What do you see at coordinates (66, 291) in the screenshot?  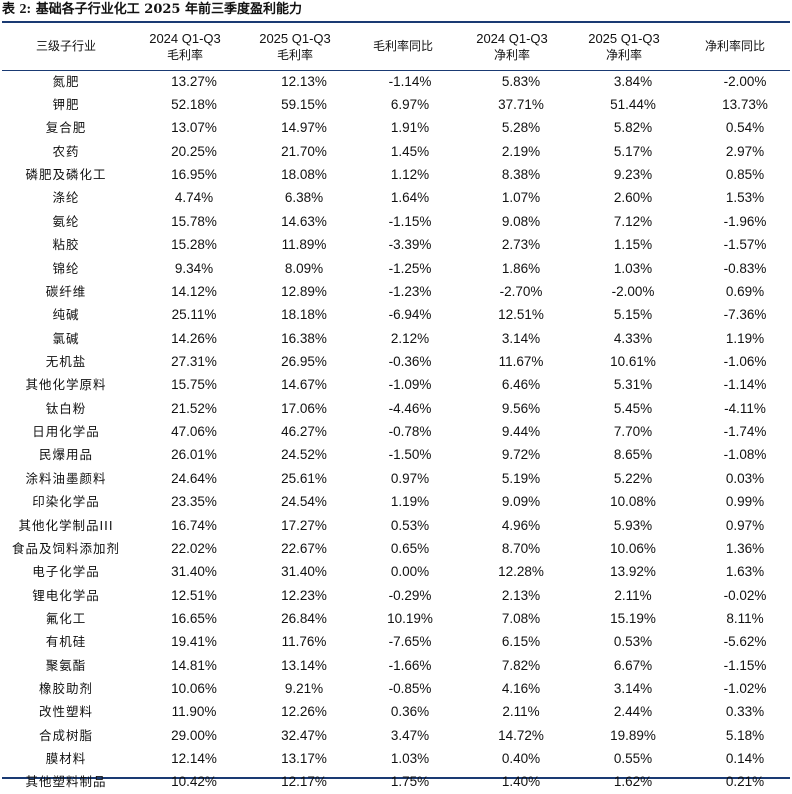 I see `subindustry-cell: 碳纤维` at bounding box center [66, 291].